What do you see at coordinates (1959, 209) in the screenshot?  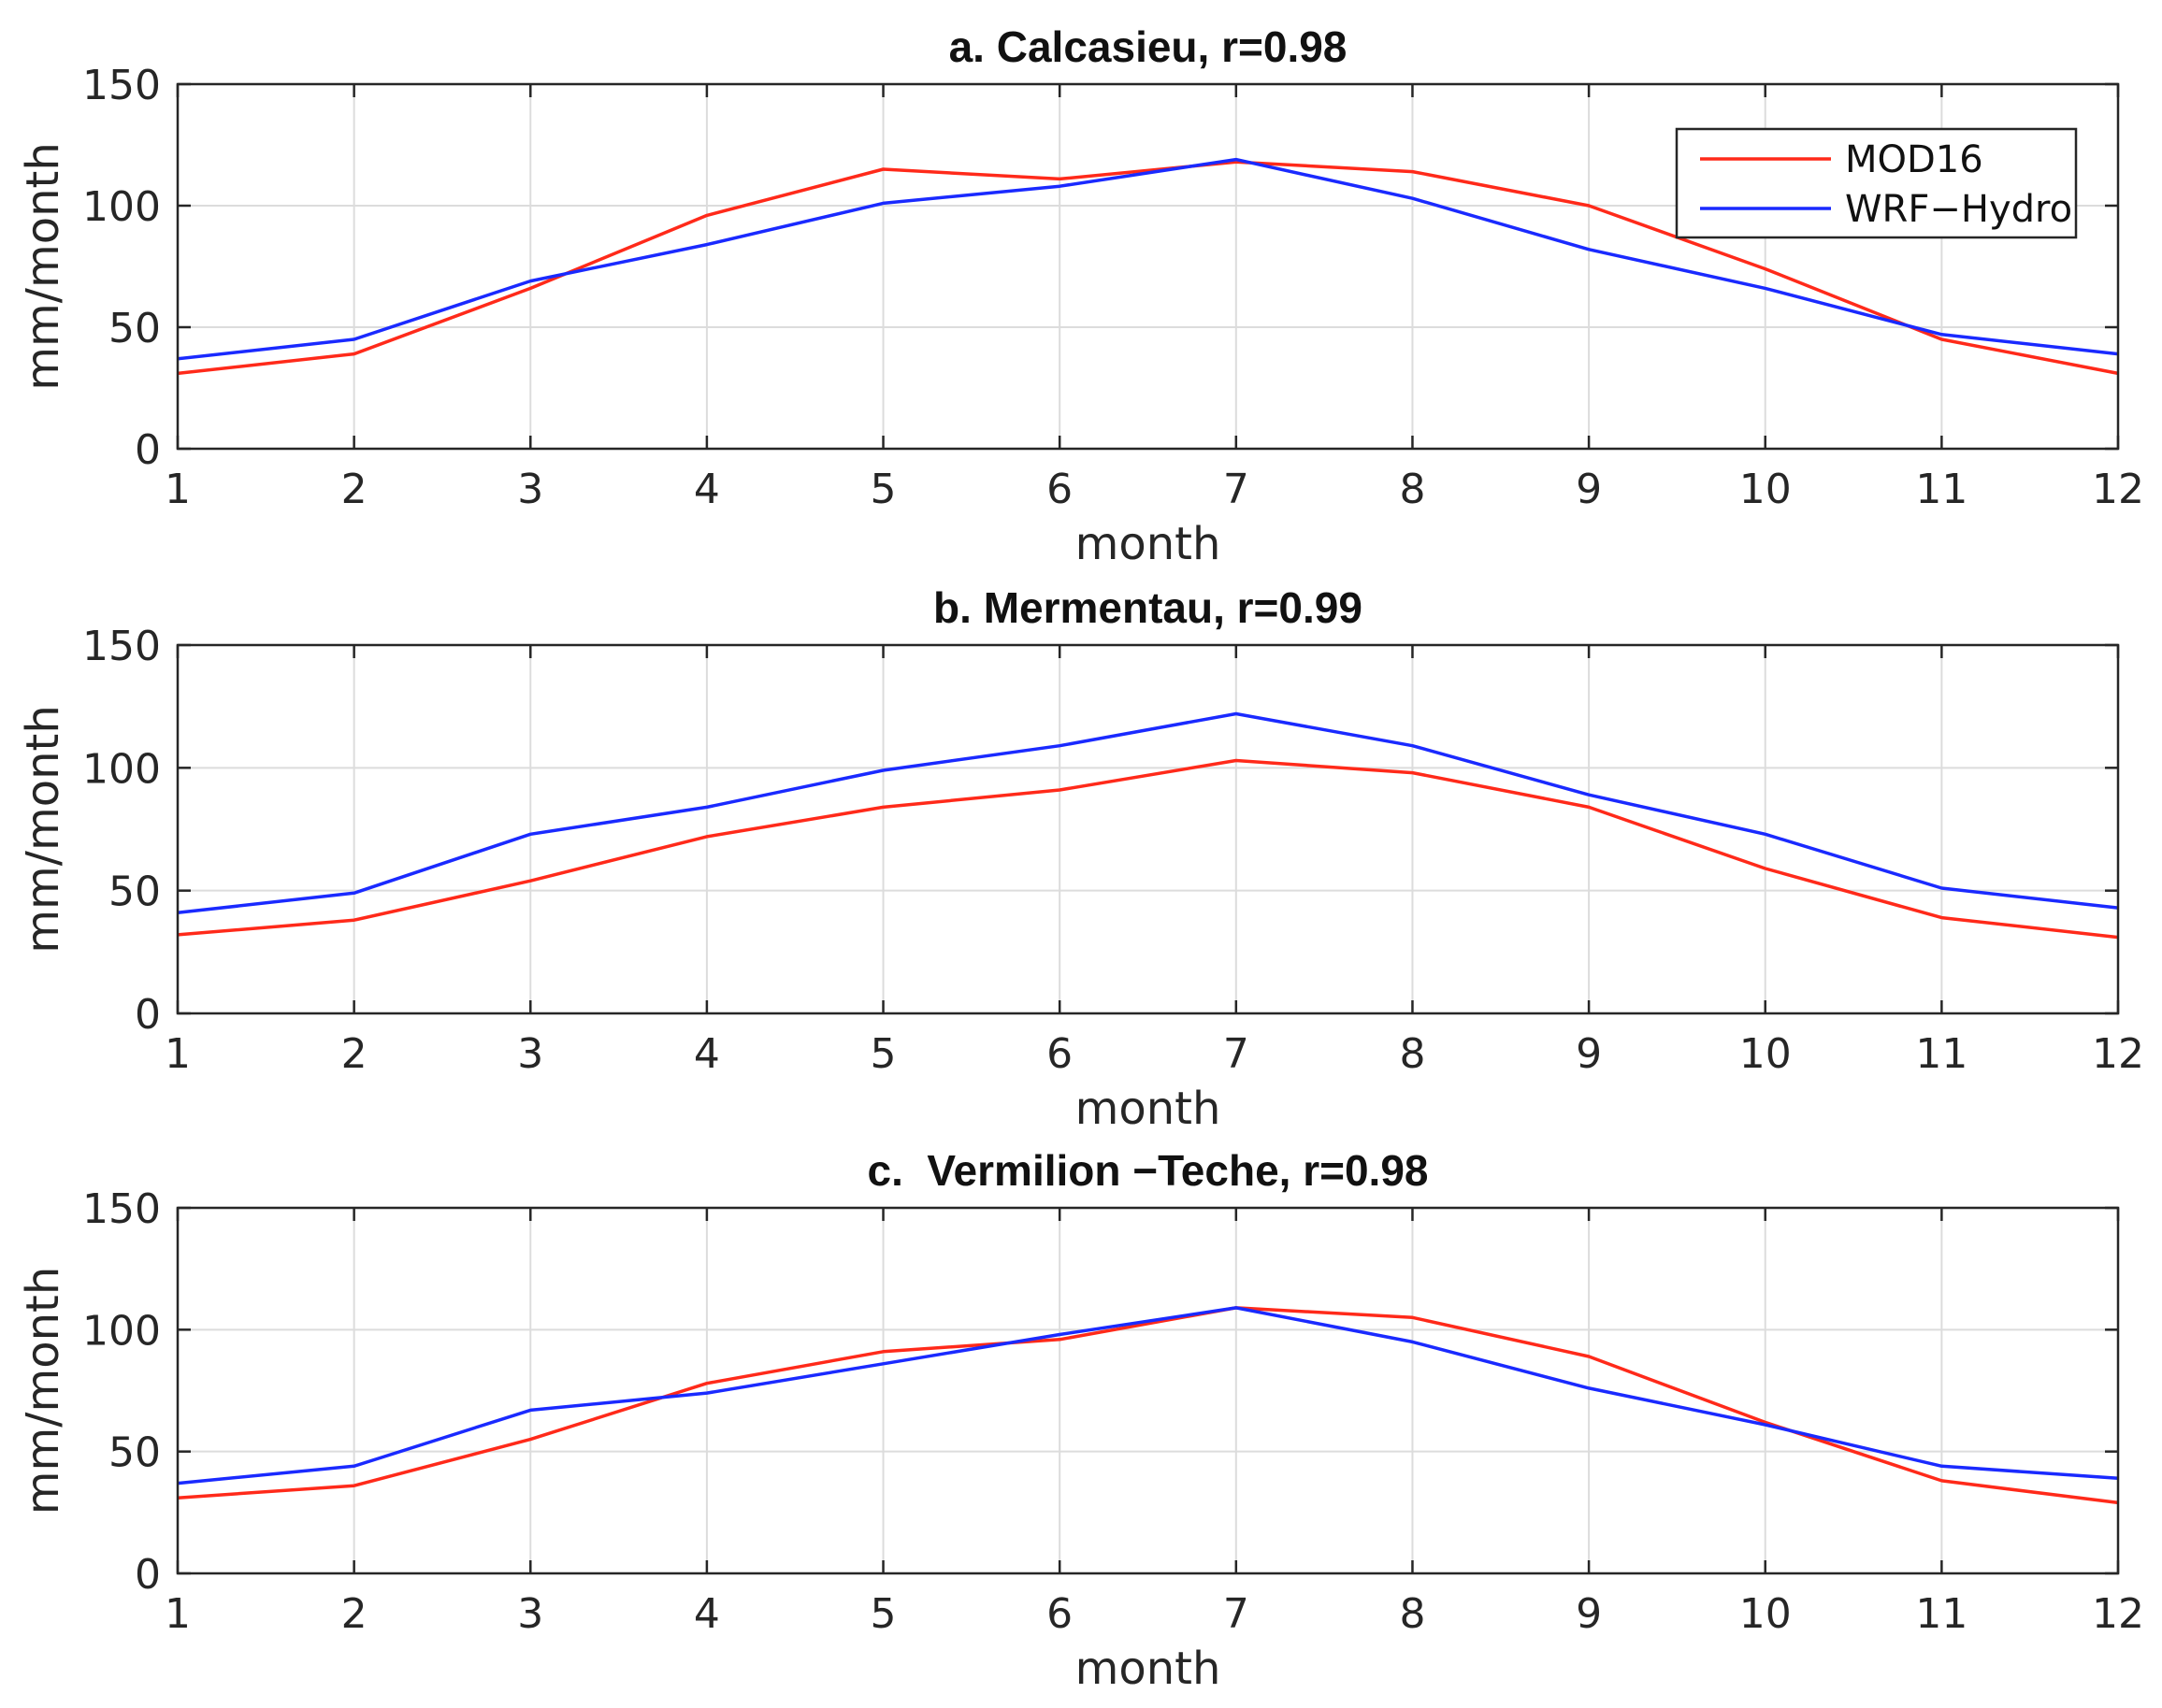 I see `legend-label-wrf-hydro: WRF−Hydro` at bounding box center [1959, 209].